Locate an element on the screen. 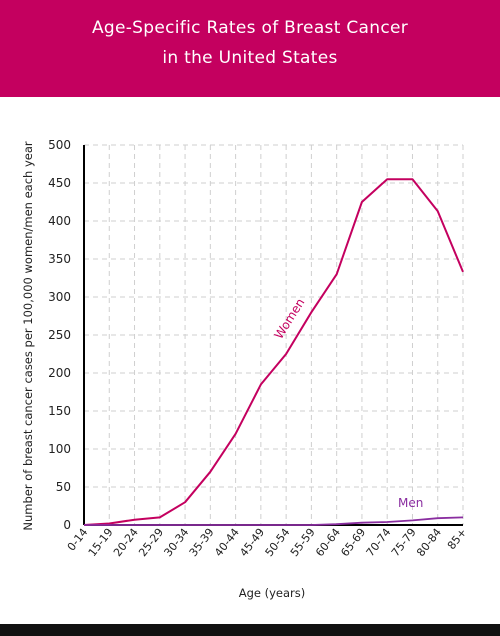 This screenshot has width=500, height=636. x-tick-label: 30-34 is located at coordinates (177, 542).